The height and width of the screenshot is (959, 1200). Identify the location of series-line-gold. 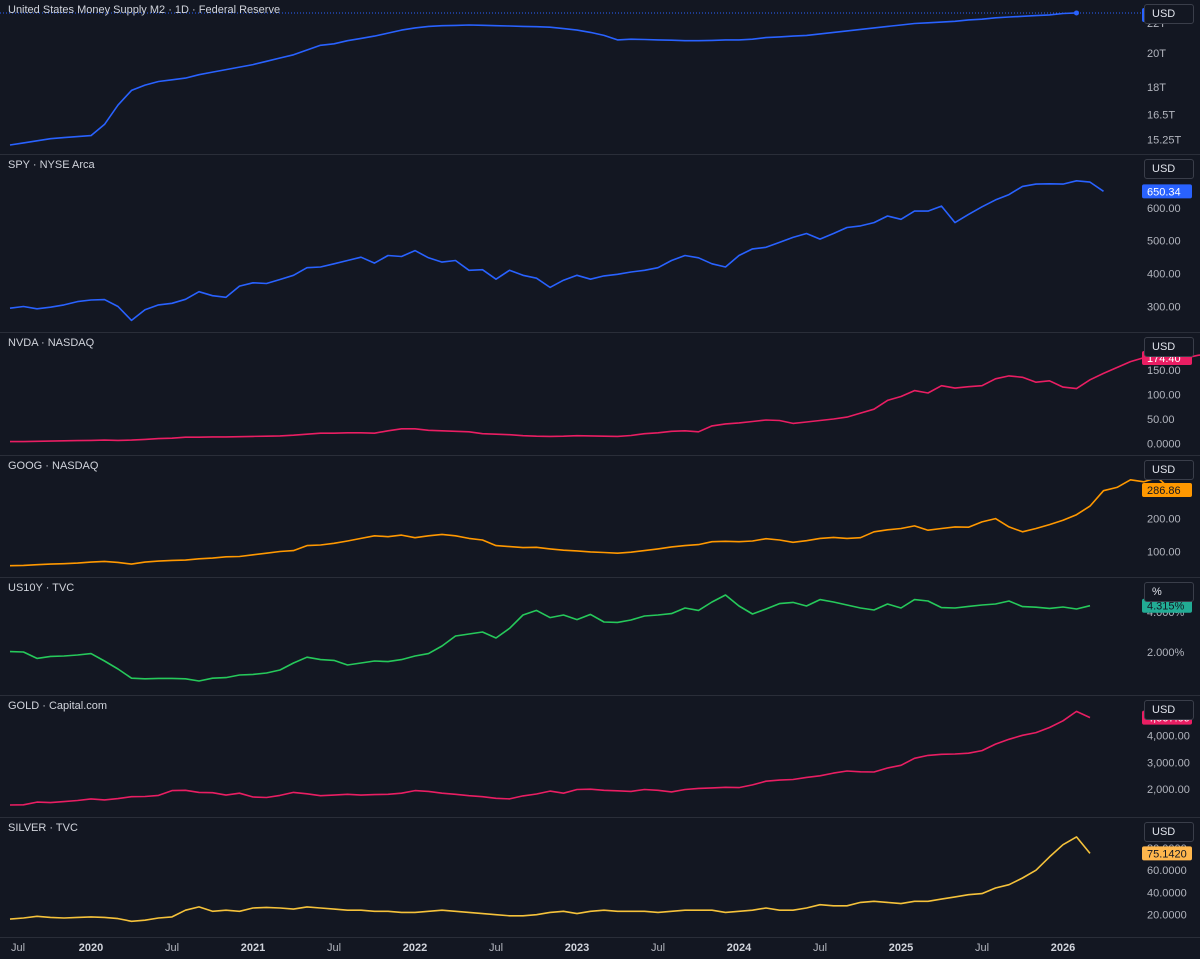
(550, 758).